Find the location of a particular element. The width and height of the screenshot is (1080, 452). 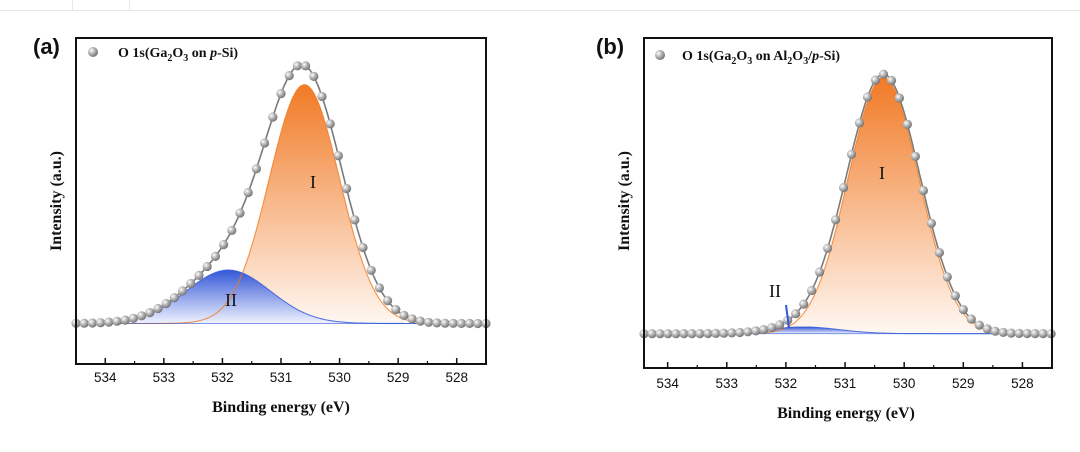

panel-b-y-axis-title: Intensity (a.u.) is located at coordinates (624, 201).